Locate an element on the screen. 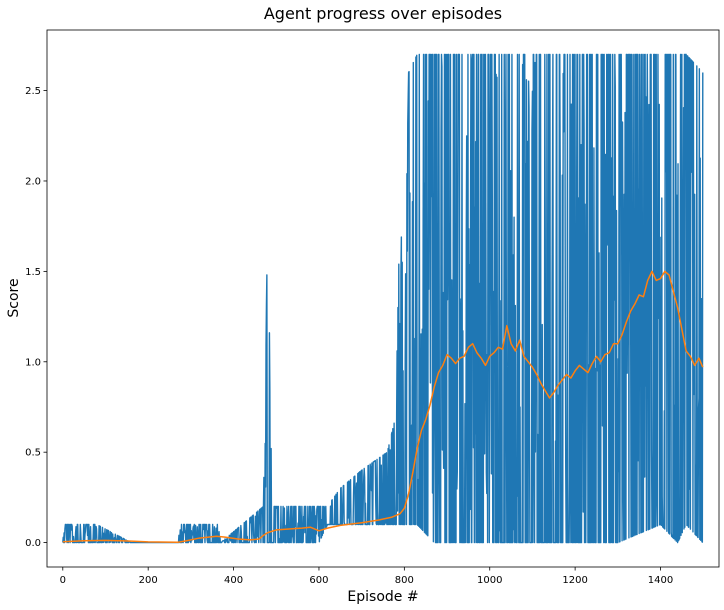  y-axis-ticks: 0.0 0.5 1.0 1.5 2.0 2.5 is located at coordinates (36, 317).